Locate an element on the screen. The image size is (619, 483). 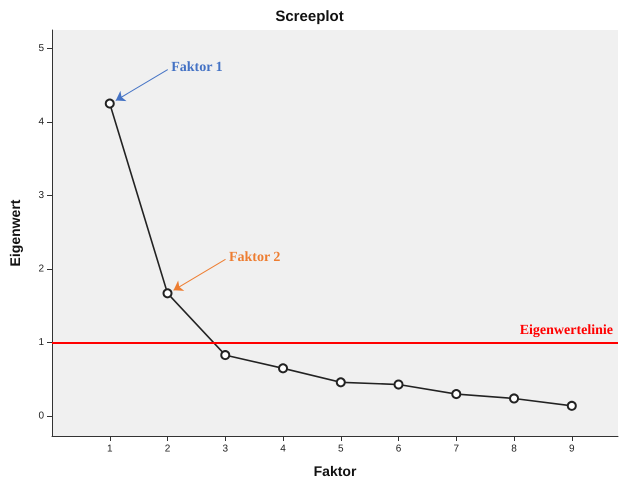
x-tick-label: 5 is located at coordinates (341, 449).